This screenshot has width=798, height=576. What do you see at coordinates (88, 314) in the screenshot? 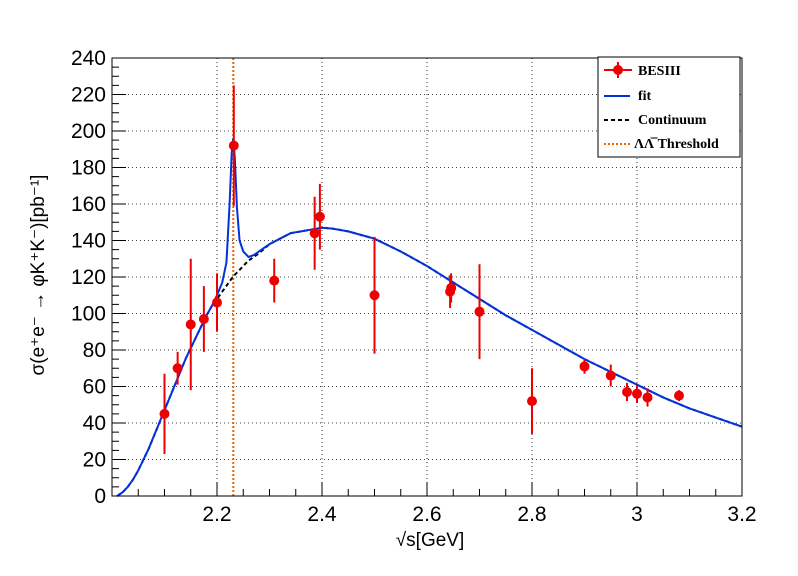
I see `y-tick-label: 100` at bounding box center [88, 314].